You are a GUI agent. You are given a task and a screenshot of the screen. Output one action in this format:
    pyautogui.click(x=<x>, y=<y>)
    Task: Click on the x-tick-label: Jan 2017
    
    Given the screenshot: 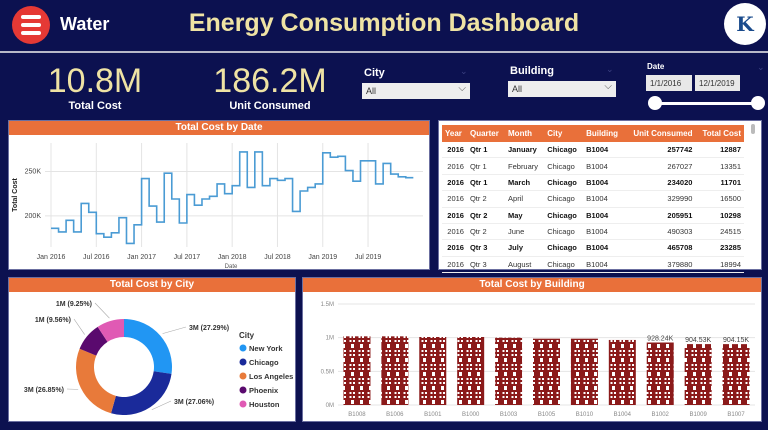 What is the action you would take?
    pyautogui.click(x=141, y=257)
    